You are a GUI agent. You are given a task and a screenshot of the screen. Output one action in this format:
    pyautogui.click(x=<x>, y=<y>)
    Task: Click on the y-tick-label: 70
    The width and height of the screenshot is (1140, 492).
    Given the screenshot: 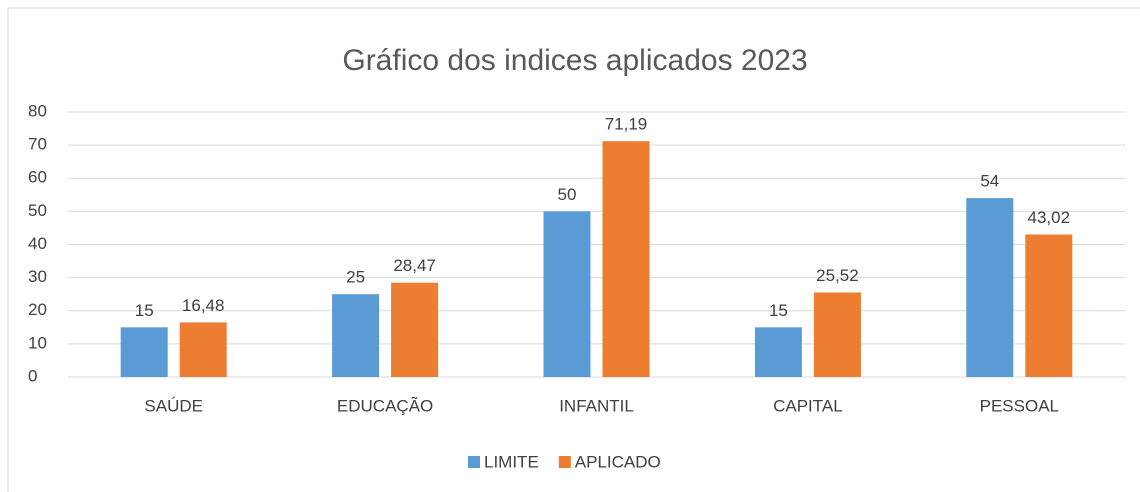 What is the action you would take?
    pyautogui.click(x=37, y=144)
    